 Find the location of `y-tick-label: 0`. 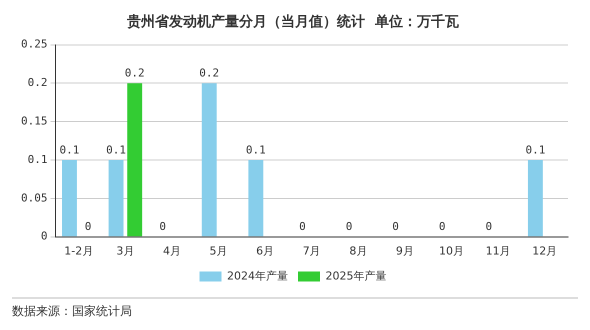

y-tick-label: 0 is located at coordinates (44, 236).